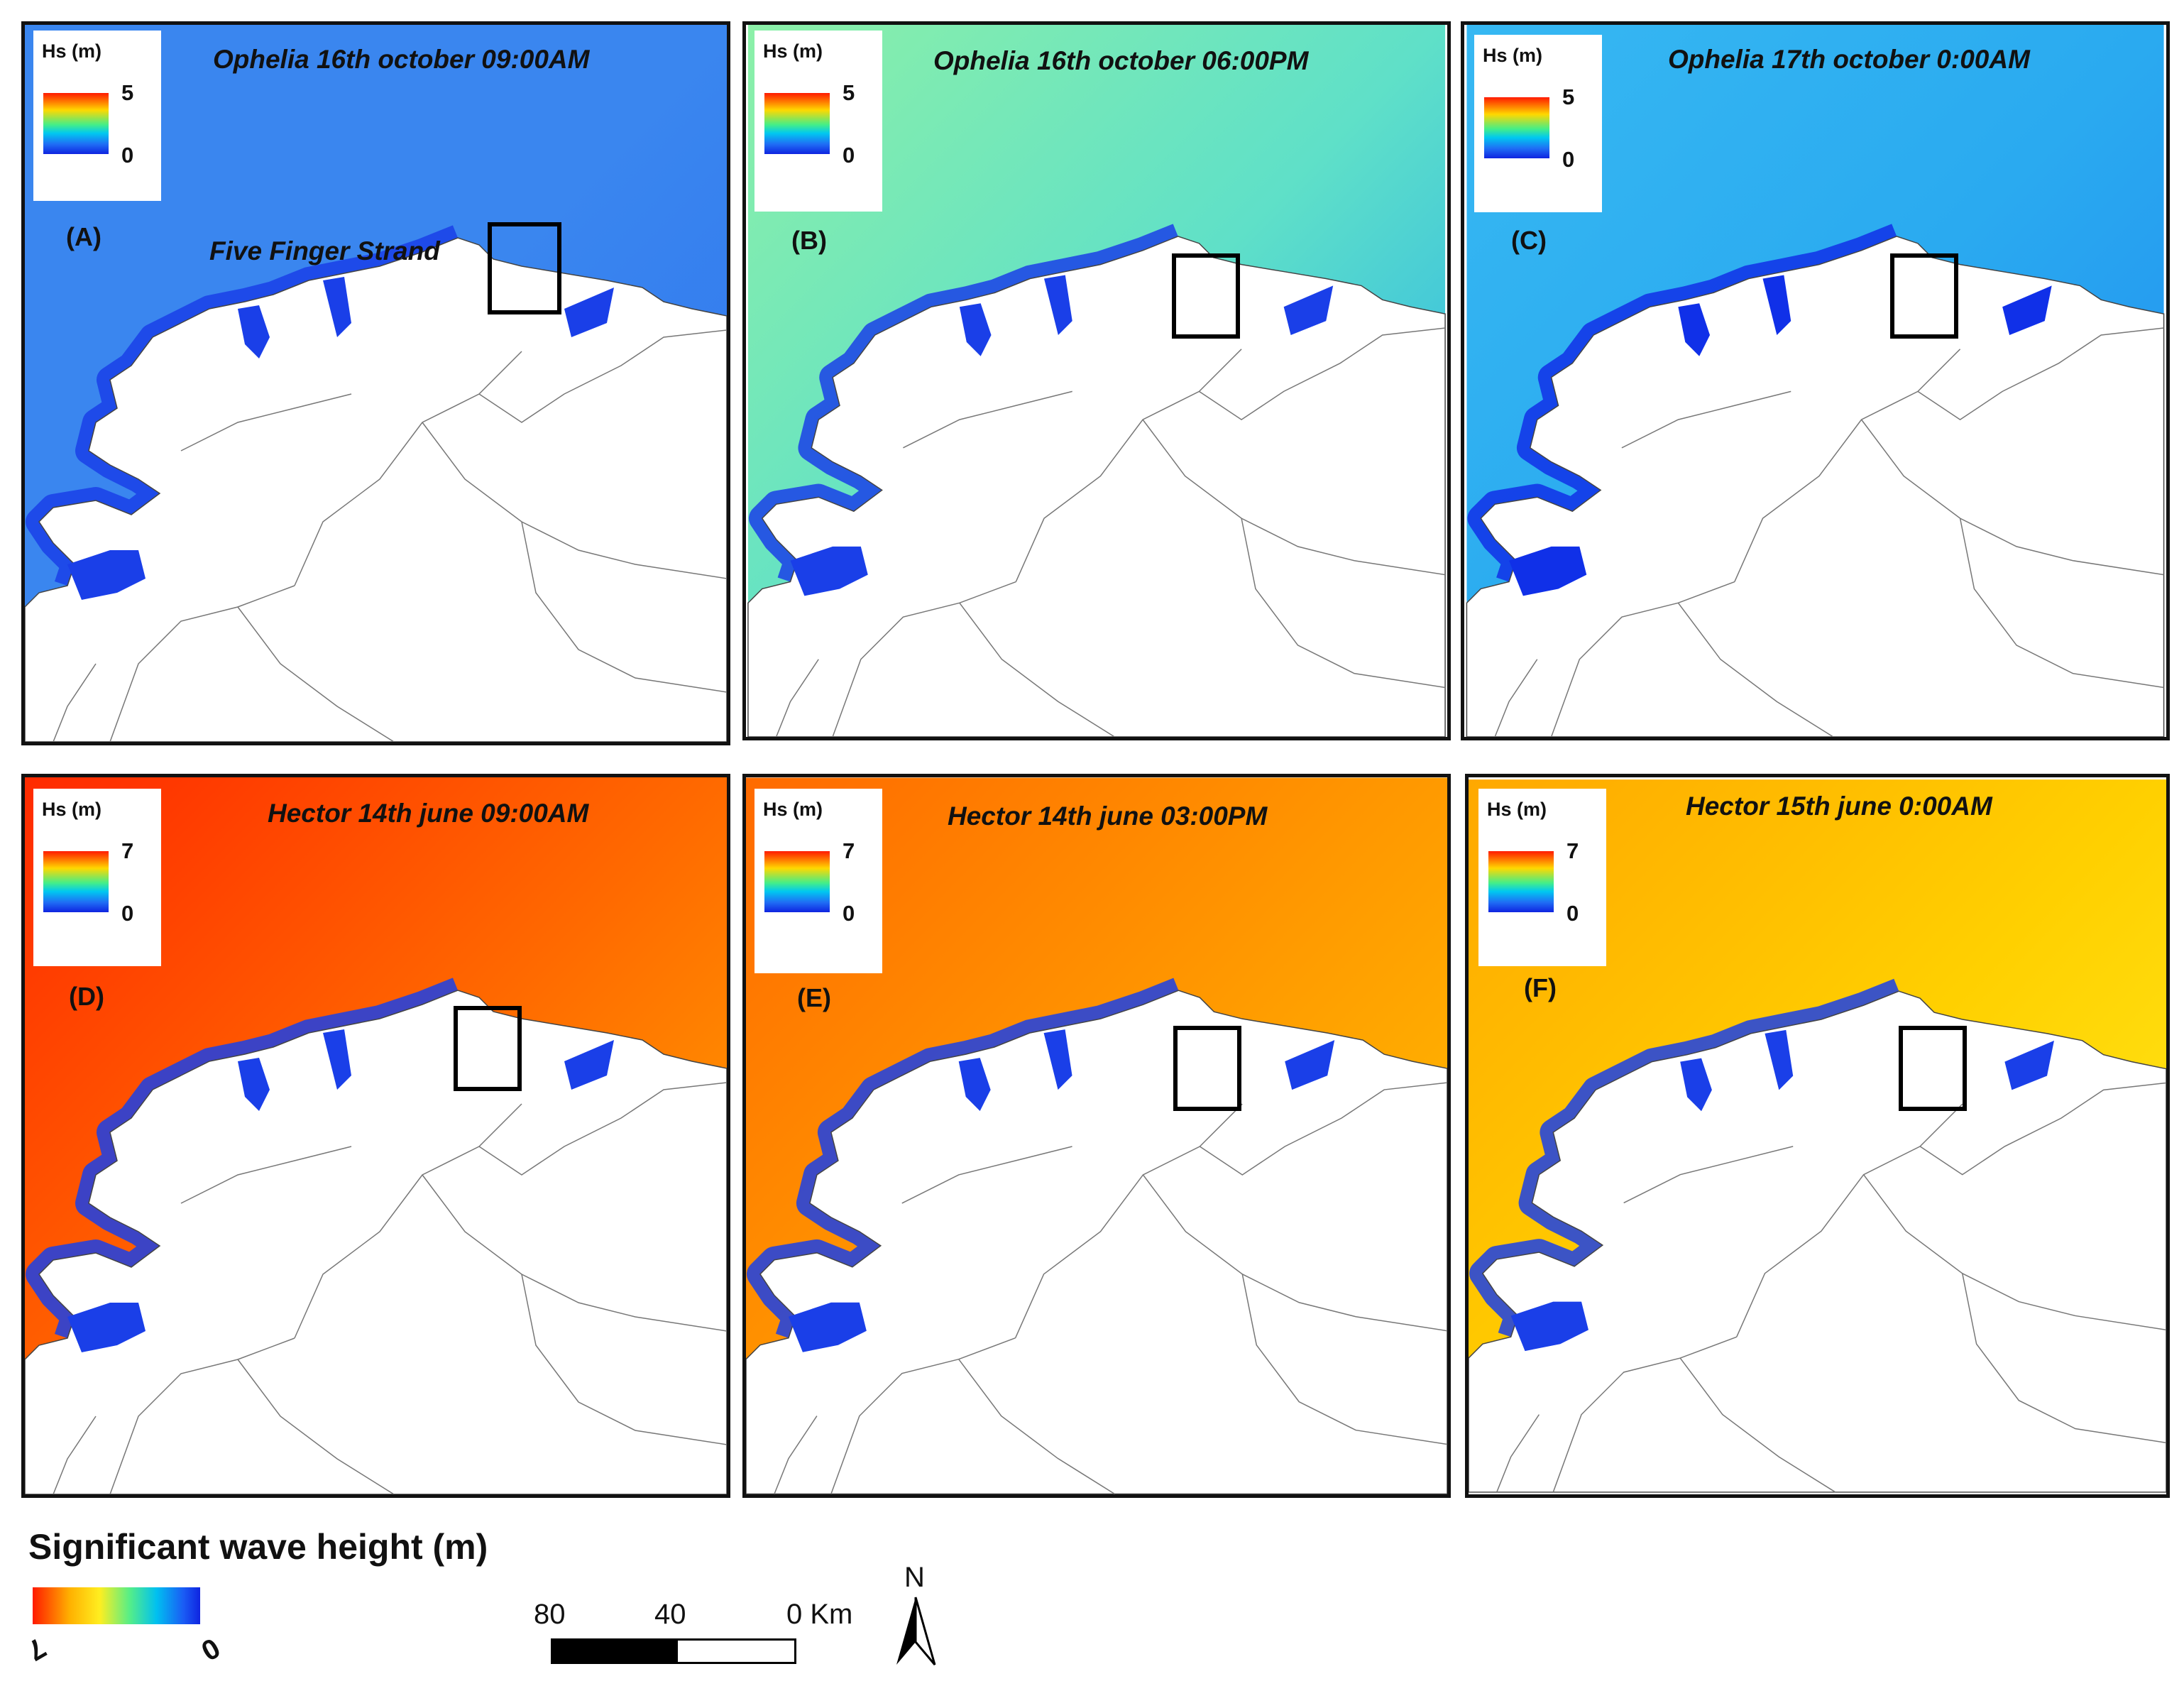  What do you see at coordinates (814, 997) in the screenshot?
I see `panel-letter-e: (E)` at bounding box center [814, 997].